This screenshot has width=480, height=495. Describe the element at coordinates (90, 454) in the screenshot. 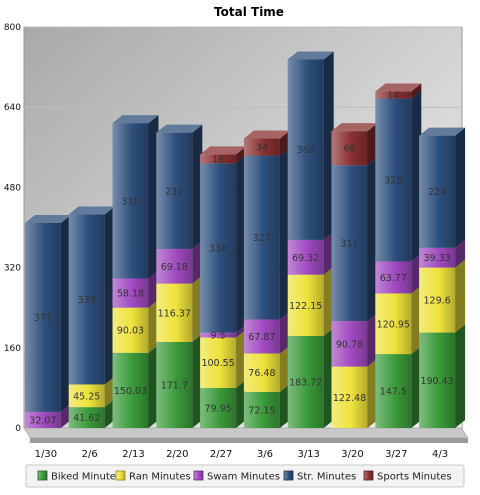

I see `x-tick-label: 2/6` at that location.